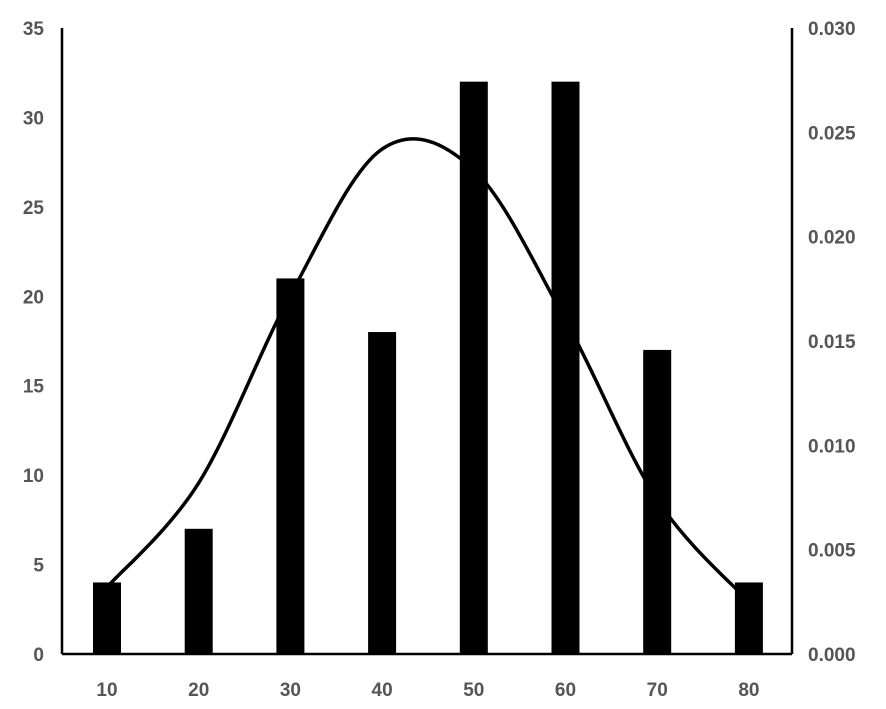 This screenshot has height=709, width=886. What do you see at coordinates (106, 690) in the screenshot?
I see `x-tick-label-10: 10` at bounding box center [106, 690].